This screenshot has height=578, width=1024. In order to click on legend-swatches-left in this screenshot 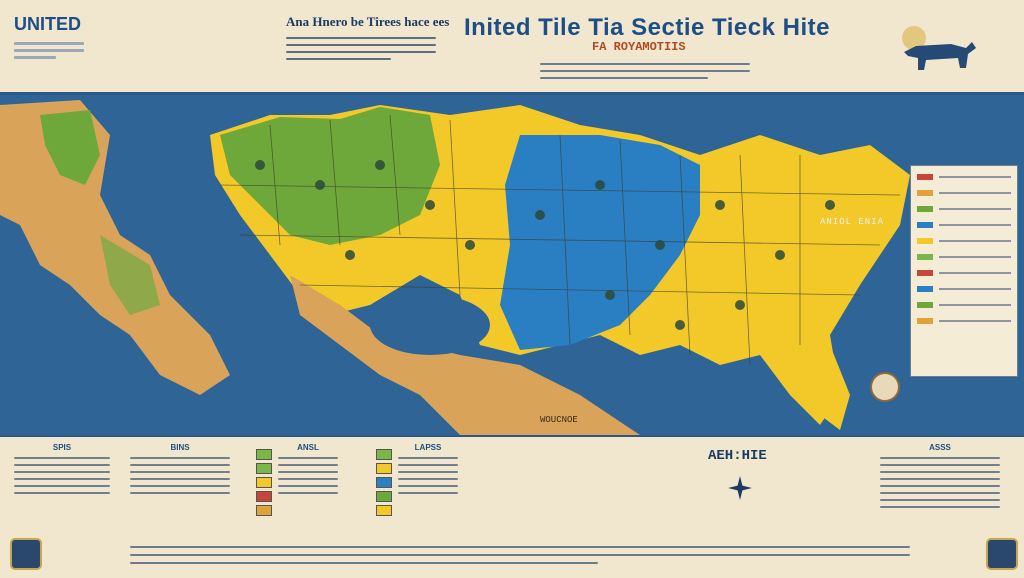, I will do `click(264, 484)`.